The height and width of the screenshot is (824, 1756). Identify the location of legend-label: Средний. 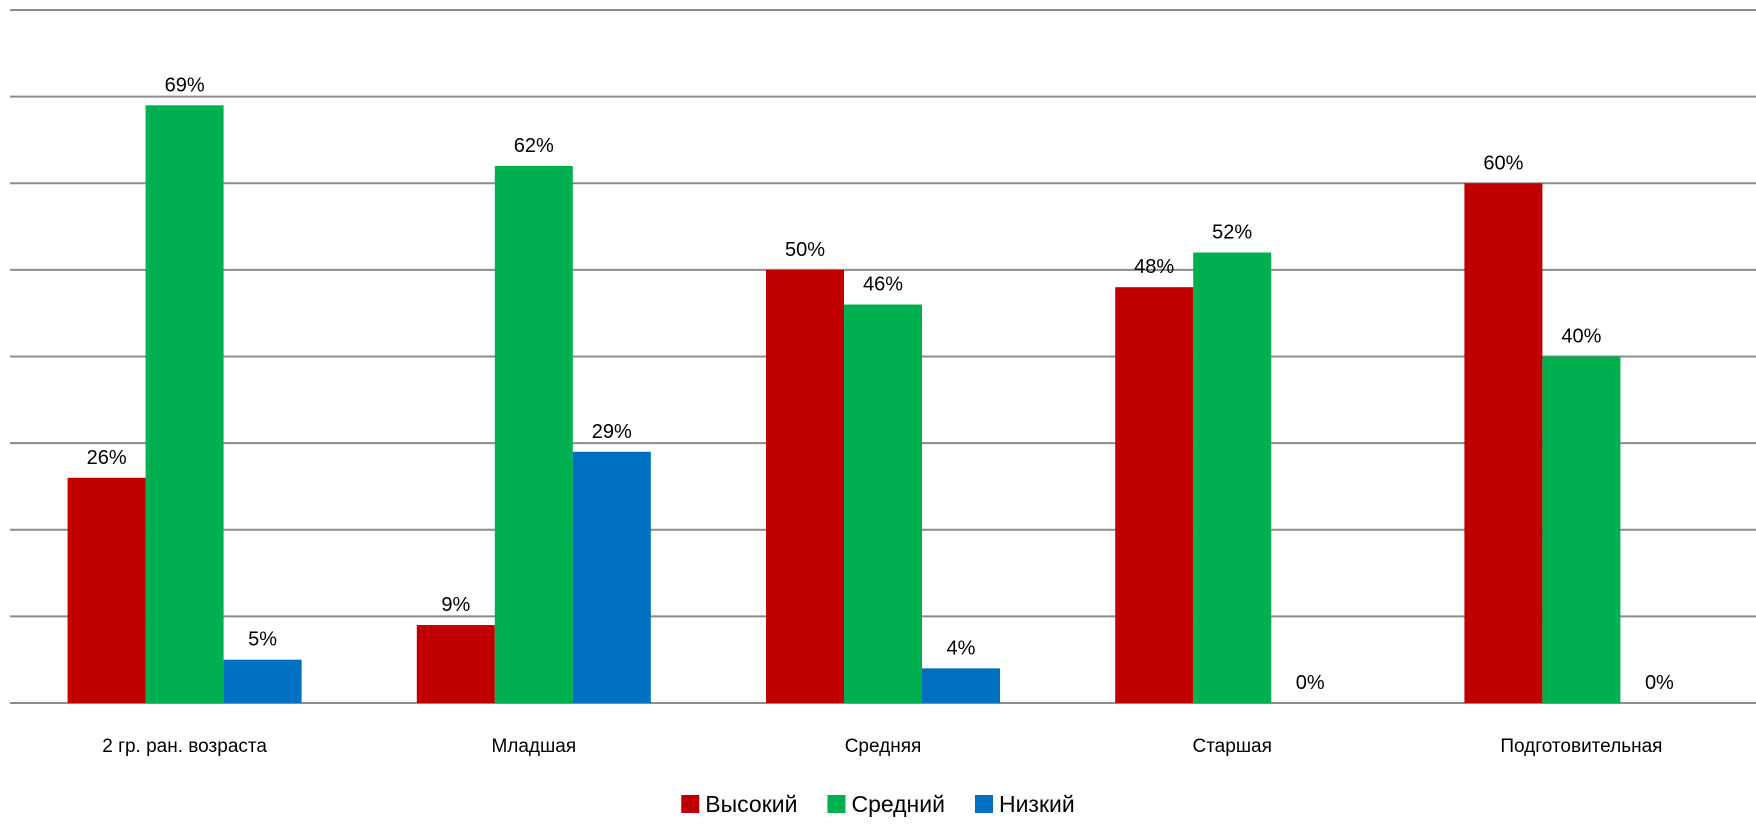
(898, 804).